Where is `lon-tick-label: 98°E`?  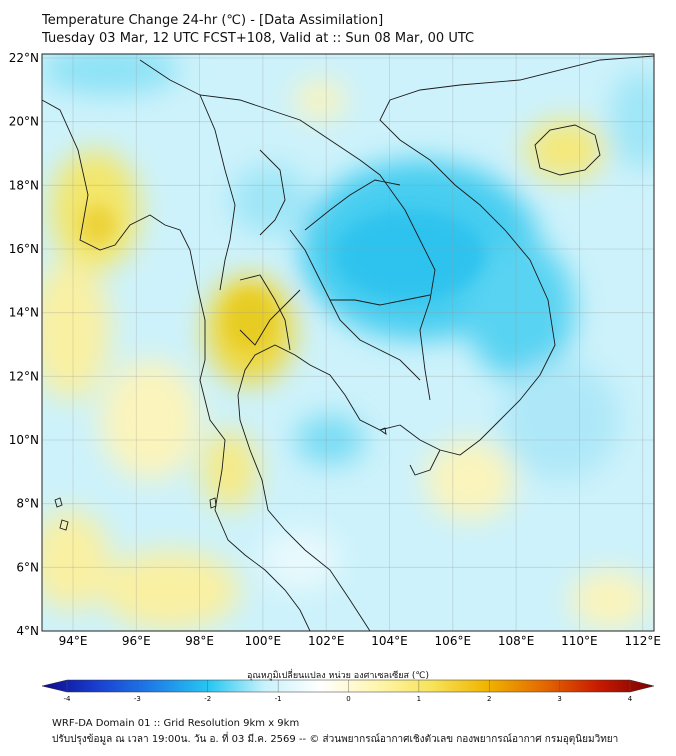 lon-tick-label: 98°E is located at coordinates (199, 641).